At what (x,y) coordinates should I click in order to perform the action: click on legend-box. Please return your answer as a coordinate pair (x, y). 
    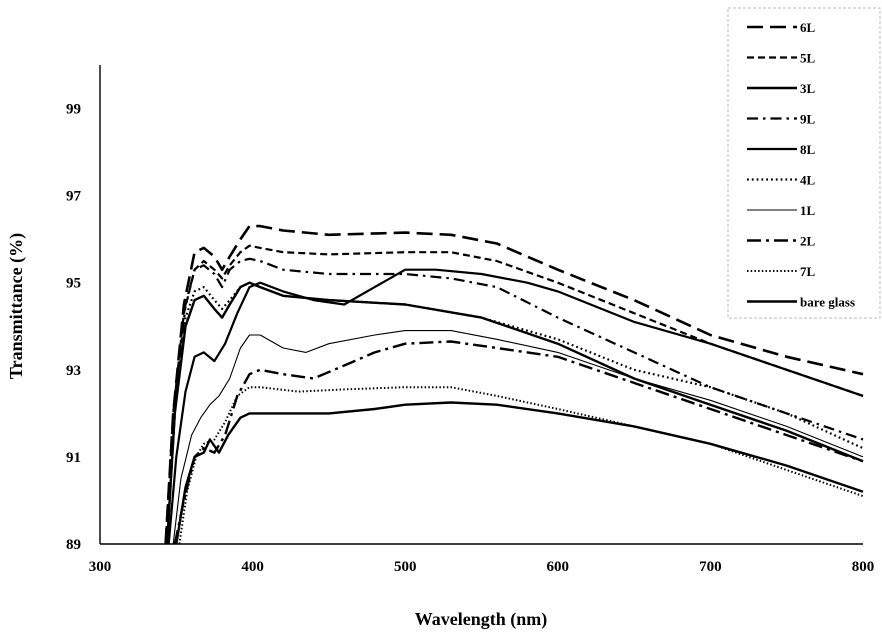
    Looking at the image, I should click on (804, 163).